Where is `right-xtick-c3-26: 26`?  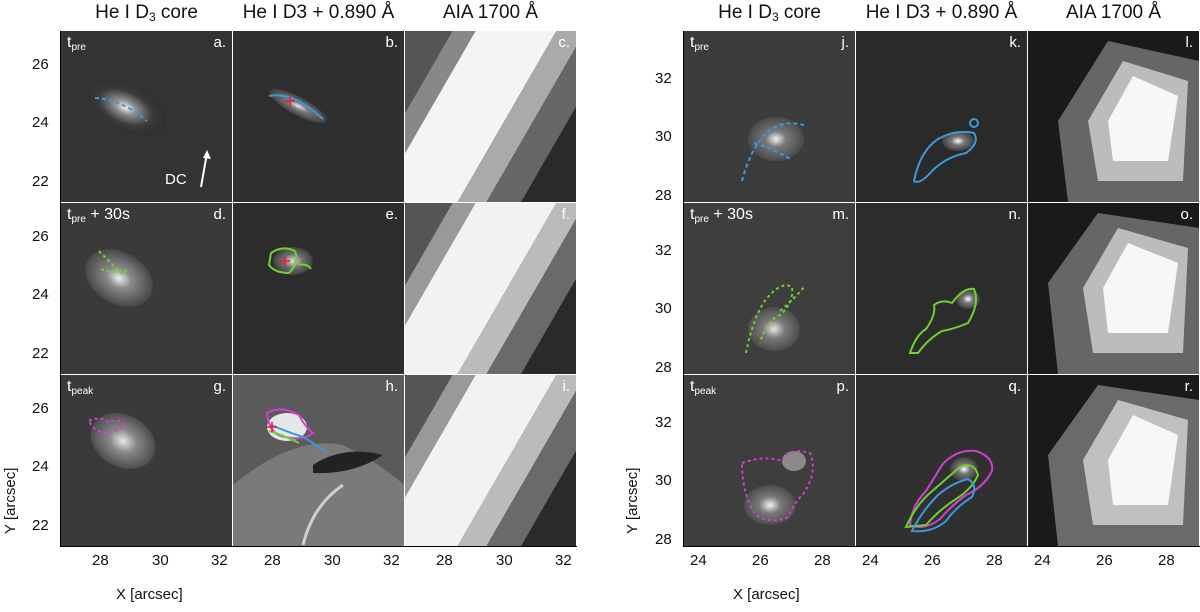 right-xtick-c3-26: 26 is located at coordinates (1104, 560).